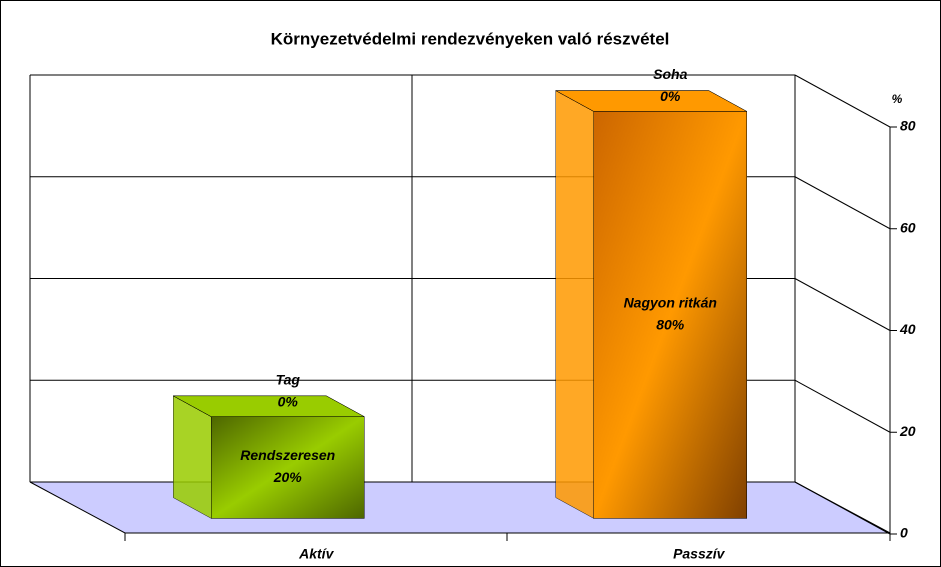 This screenshot has width=941, height=567. Describe the element at coordinates (897, 99) in the screenshot. I see `y-axis-label: %` at that location.